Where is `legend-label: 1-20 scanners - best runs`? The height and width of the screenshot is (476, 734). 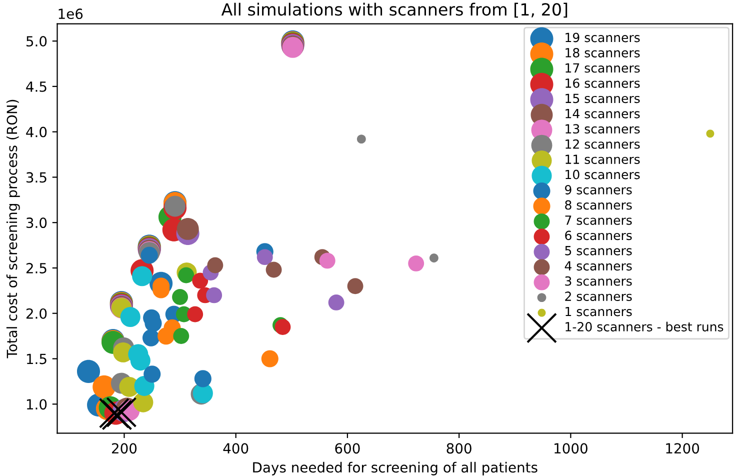 legend-label: 1-20 scanners - best runs is located at coordinates (645, 327).